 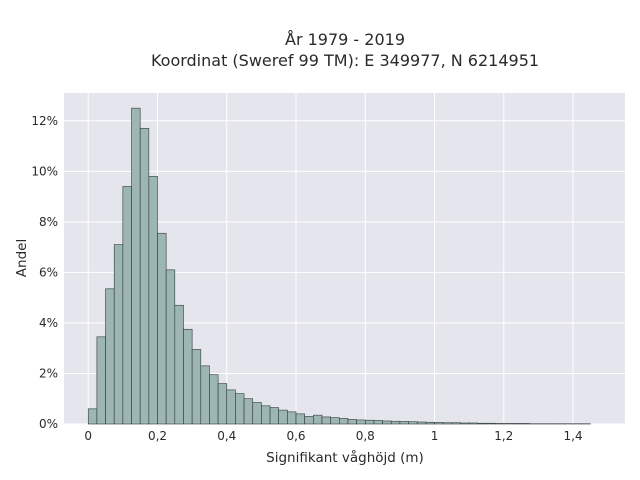 What do you see at coordinates (345, 39) in the screenshot?
I see `chart-title-line1: År 1979 - 2019` at bounding box center [345, 39].